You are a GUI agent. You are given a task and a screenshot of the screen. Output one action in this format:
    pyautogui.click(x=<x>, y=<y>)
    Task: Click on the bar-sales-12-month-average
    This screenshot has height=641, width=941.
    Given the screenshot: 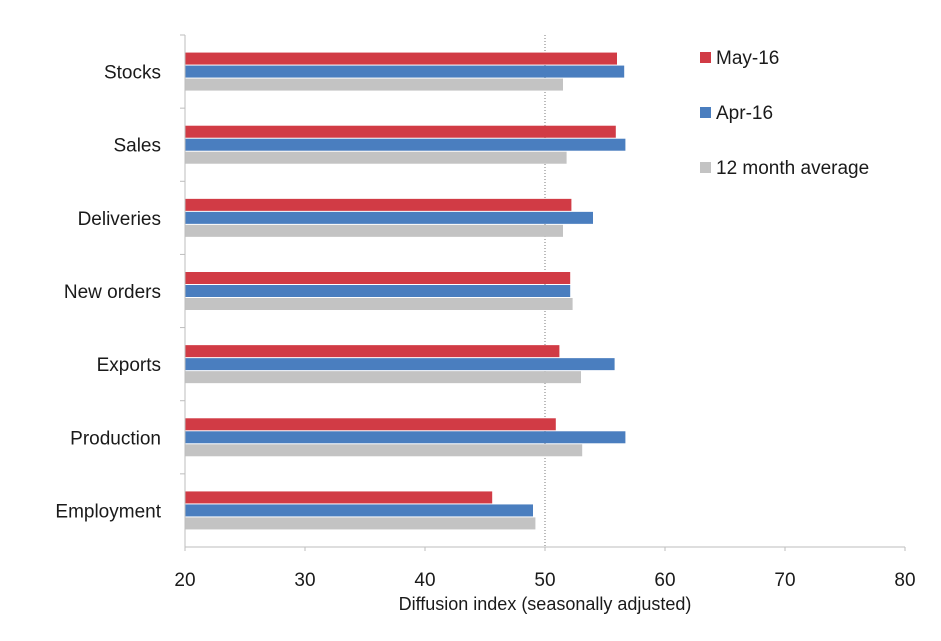 What is the action you would take?
    pyautogui.click(x=376, y=157)
    